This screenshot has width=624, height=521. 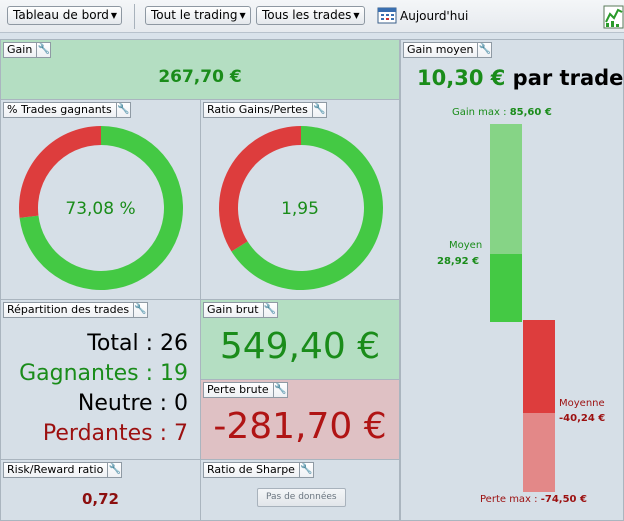 I want to click on toolbar-separator, so click(x=134, y=16).